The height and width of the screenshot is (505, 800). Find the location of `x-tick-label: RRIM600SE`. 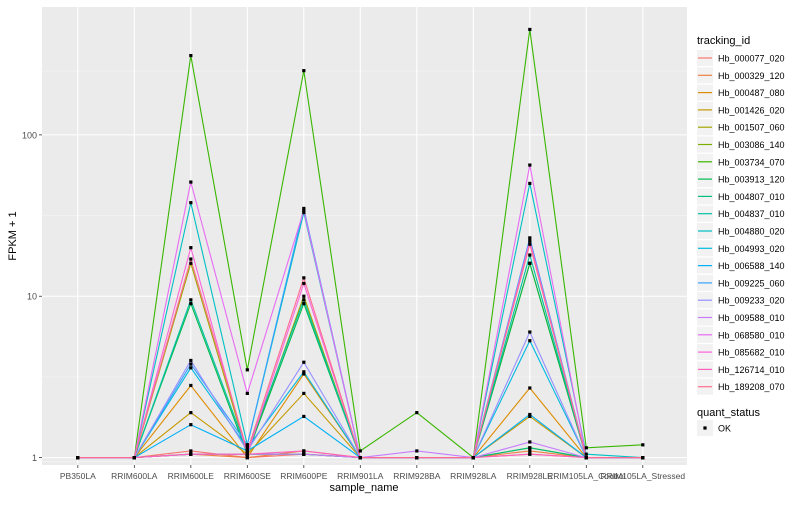

x-tick-label: RRIM600SE is located at coordinates (248, 476).